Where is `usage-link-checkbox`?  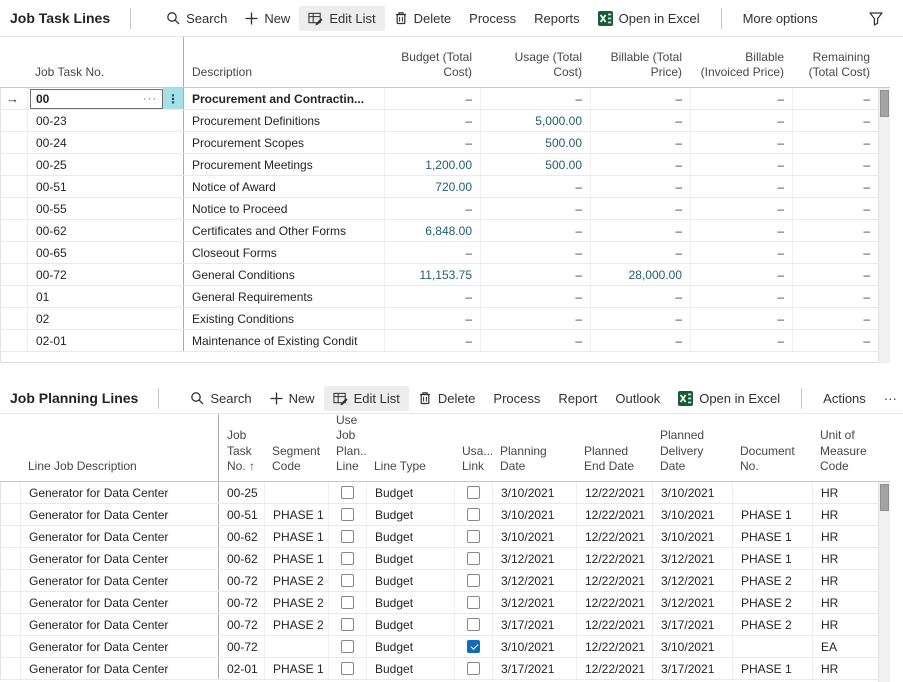
usage-link-checkbox is located at coordinates (473, 558).